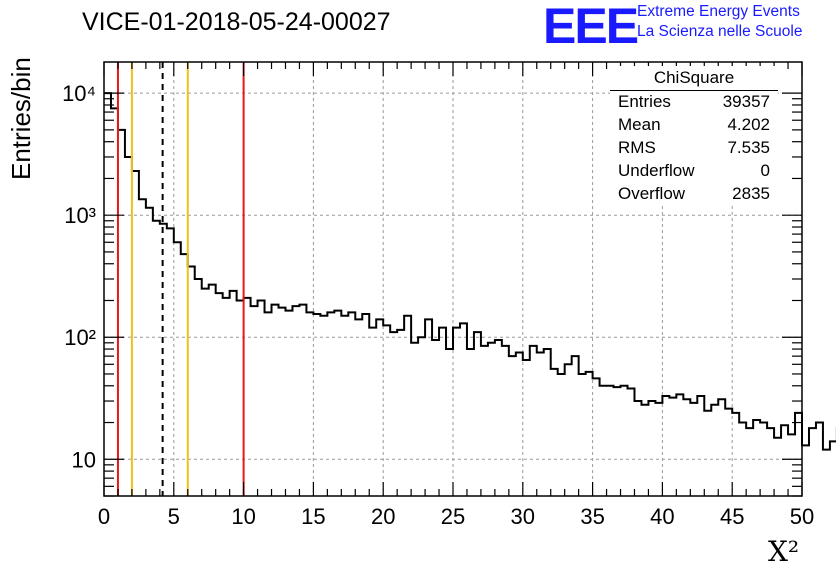 This screenshot has height=572, width=836. Describe the element at coordinates (80, 215) in the screenshot. I see `y-tick-label: 10³` at that location.